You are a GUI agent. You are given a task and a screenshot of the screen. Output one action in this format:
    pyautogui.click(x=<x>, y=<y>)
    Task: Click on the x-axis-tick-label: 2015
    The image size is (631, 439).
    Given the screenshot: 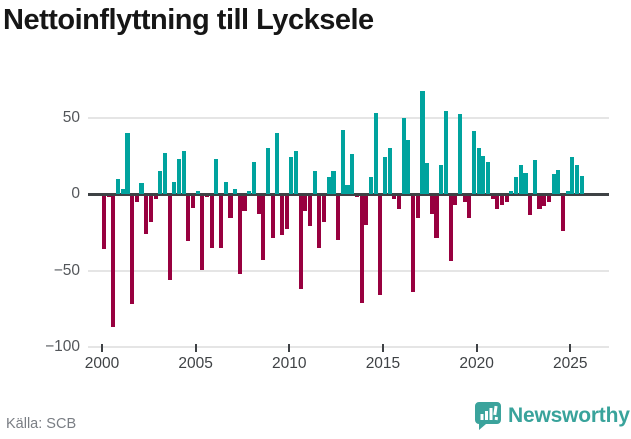 What is the action you would take?
    pyautogui.click(x=383, y=363)
    